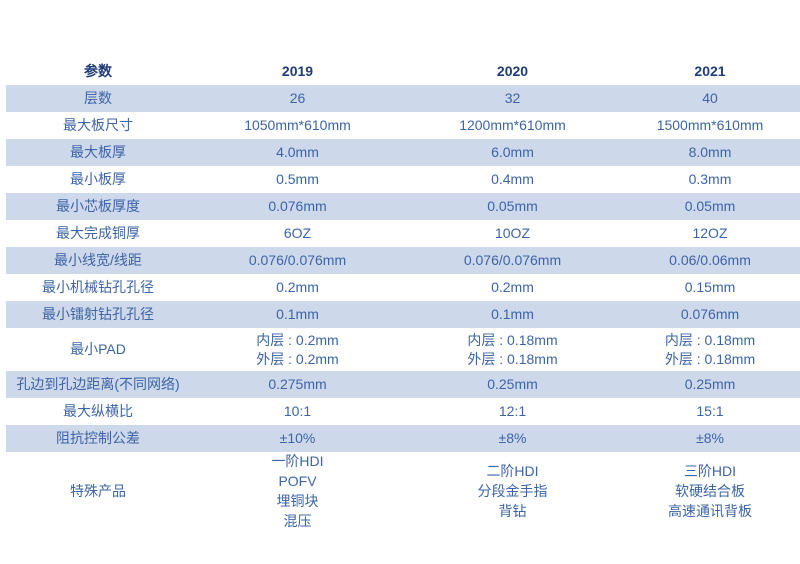  What do you see at coordinates (297, 287) in the screenshot?
I see `cell-2019: 0.2mm` at bounding box center [297, 287].